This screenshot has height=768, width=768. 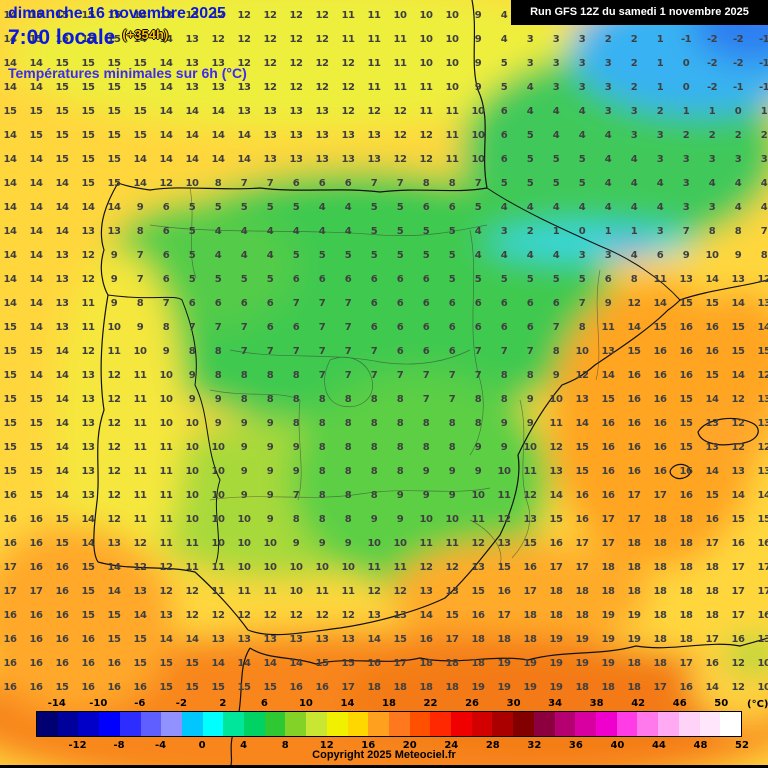 I want to click on colorbar-tick-label: 28, so click(x=492, y=745).